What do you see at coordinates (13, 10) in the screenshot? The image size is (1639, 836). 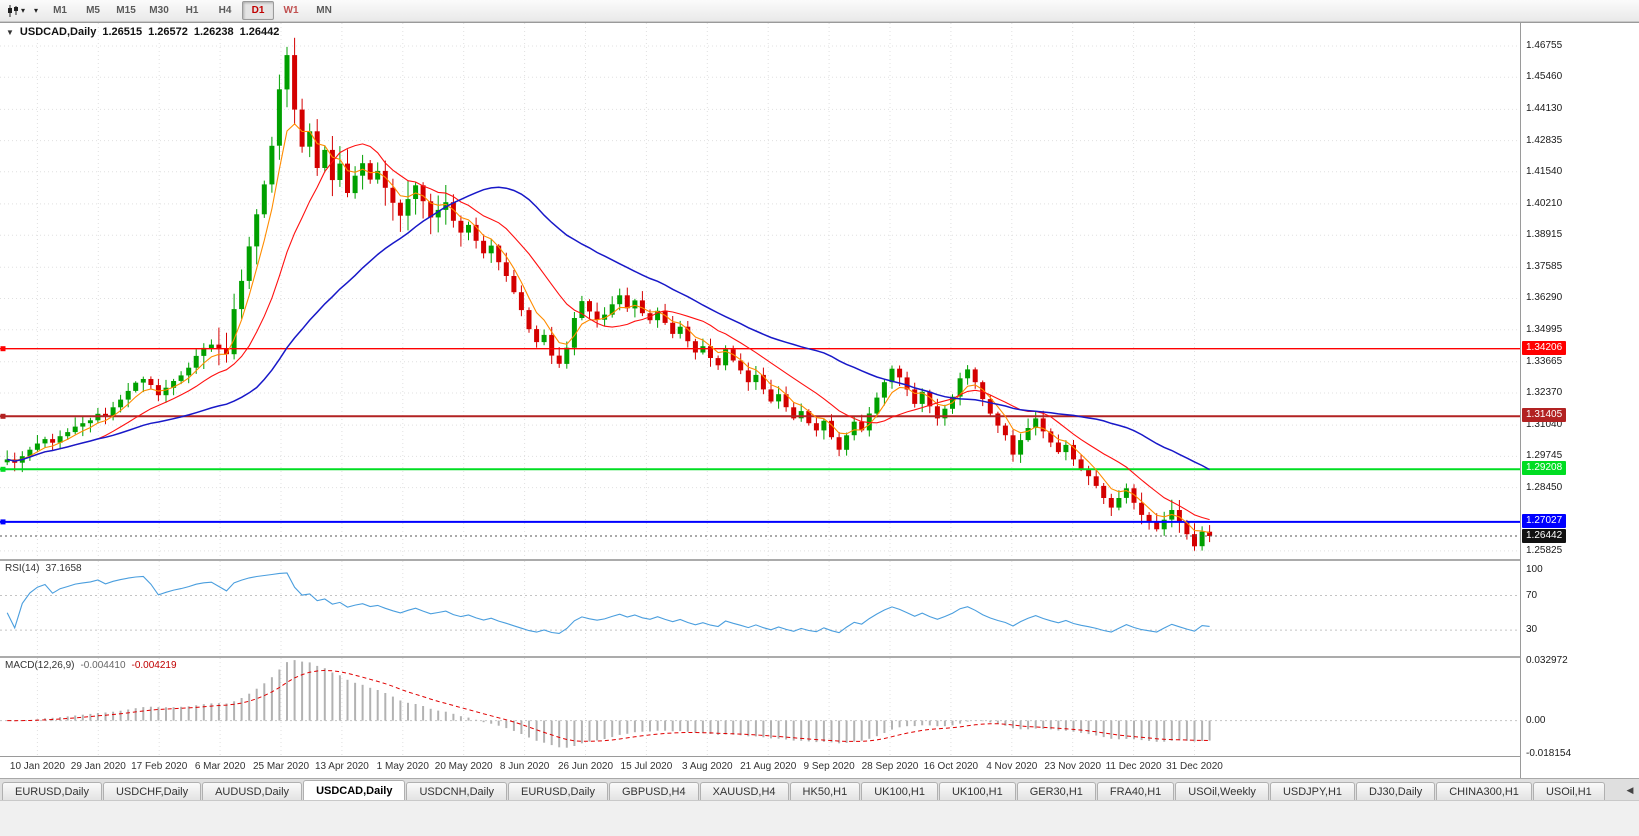 I see `candlestick-glyph` at bounding box center [13, 10].